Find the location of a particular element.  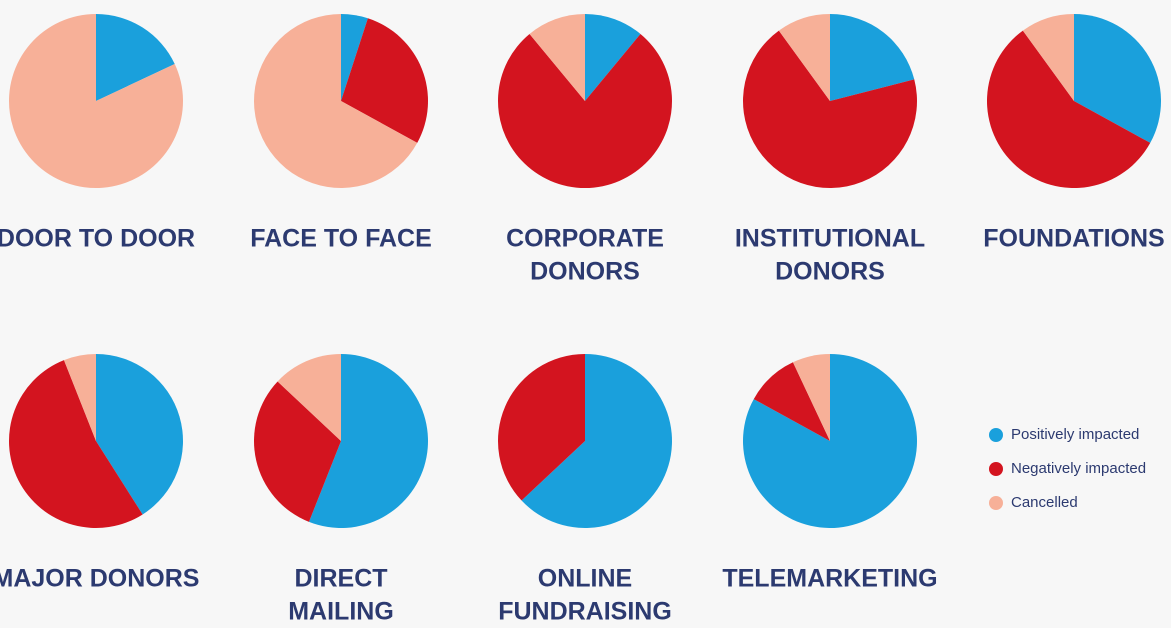

pie-title: TELEMARKETING is located at coordinates (829, 579).